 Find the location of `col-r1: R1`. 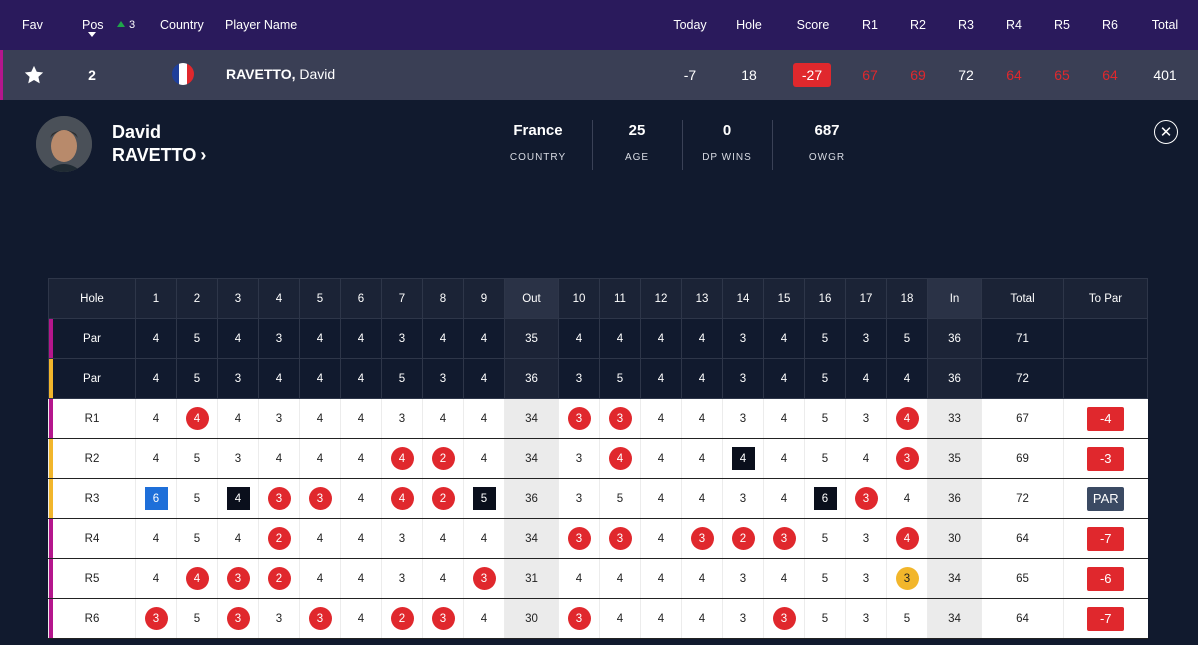

col-r1: R1 is located at coordinates (870, 25).